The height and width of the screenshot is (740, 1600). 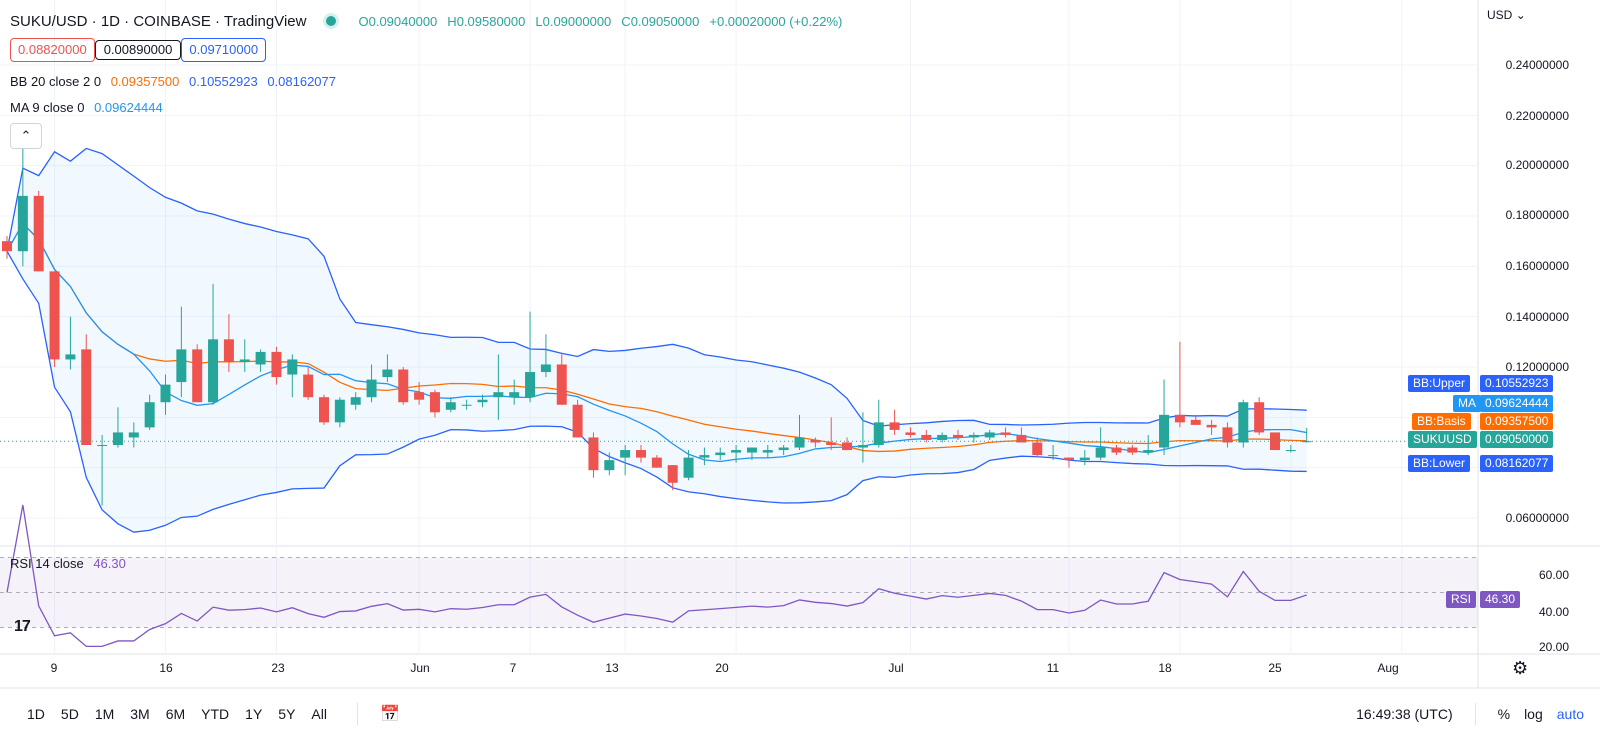 I want to click on bb-upper-value: 0.10552923, so click(x=223, y=81).